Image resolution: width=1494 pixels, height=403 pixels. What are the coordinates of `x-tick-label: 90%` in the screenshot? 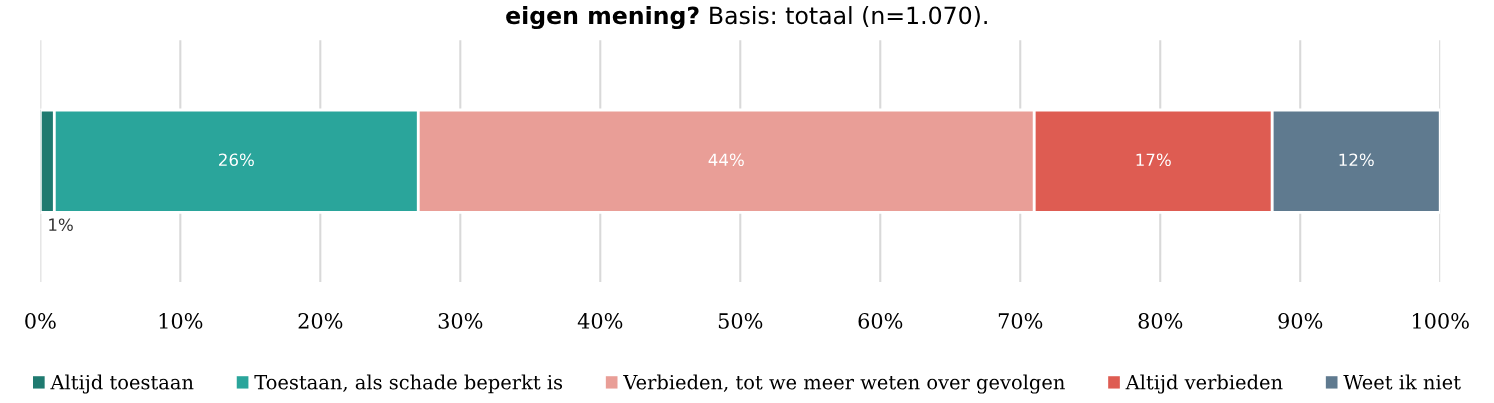 It's located at (1300, 321).